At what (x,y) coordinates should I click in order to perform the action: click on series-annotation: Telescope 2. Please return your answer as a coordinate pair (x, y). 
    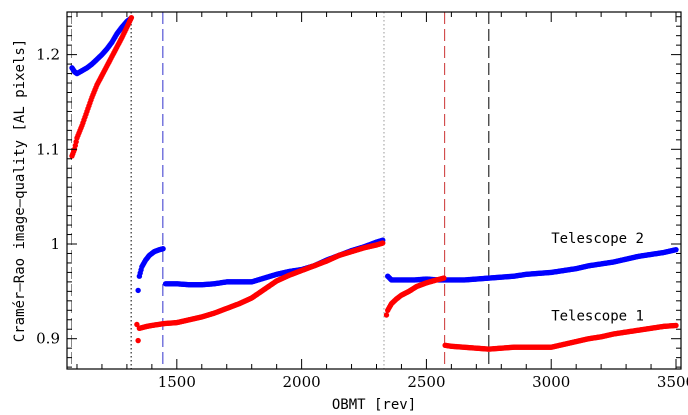
    Looking at the image, I should click on (597, 239).